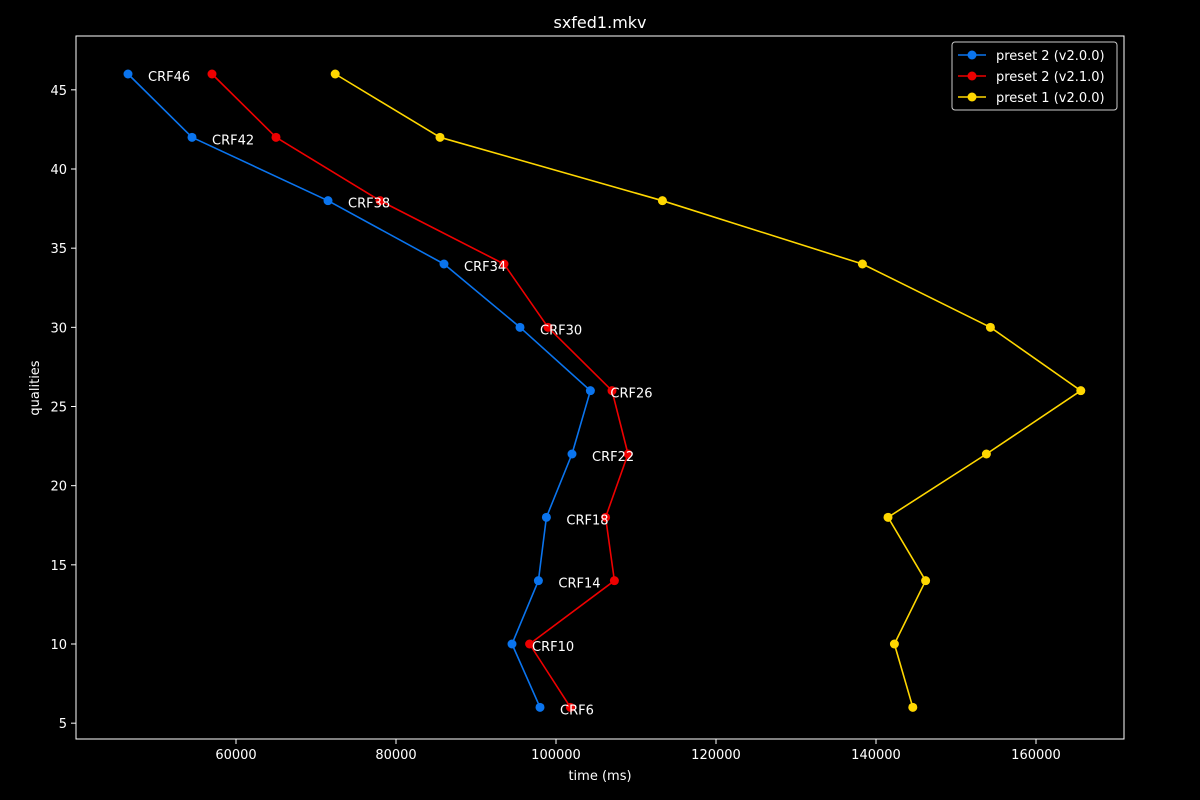 The image size is (1200, 800). What do you see at coordinates (58, 249) in the screenshot?
I see `y-tick-label: 35` at bounding box center [58, 249].